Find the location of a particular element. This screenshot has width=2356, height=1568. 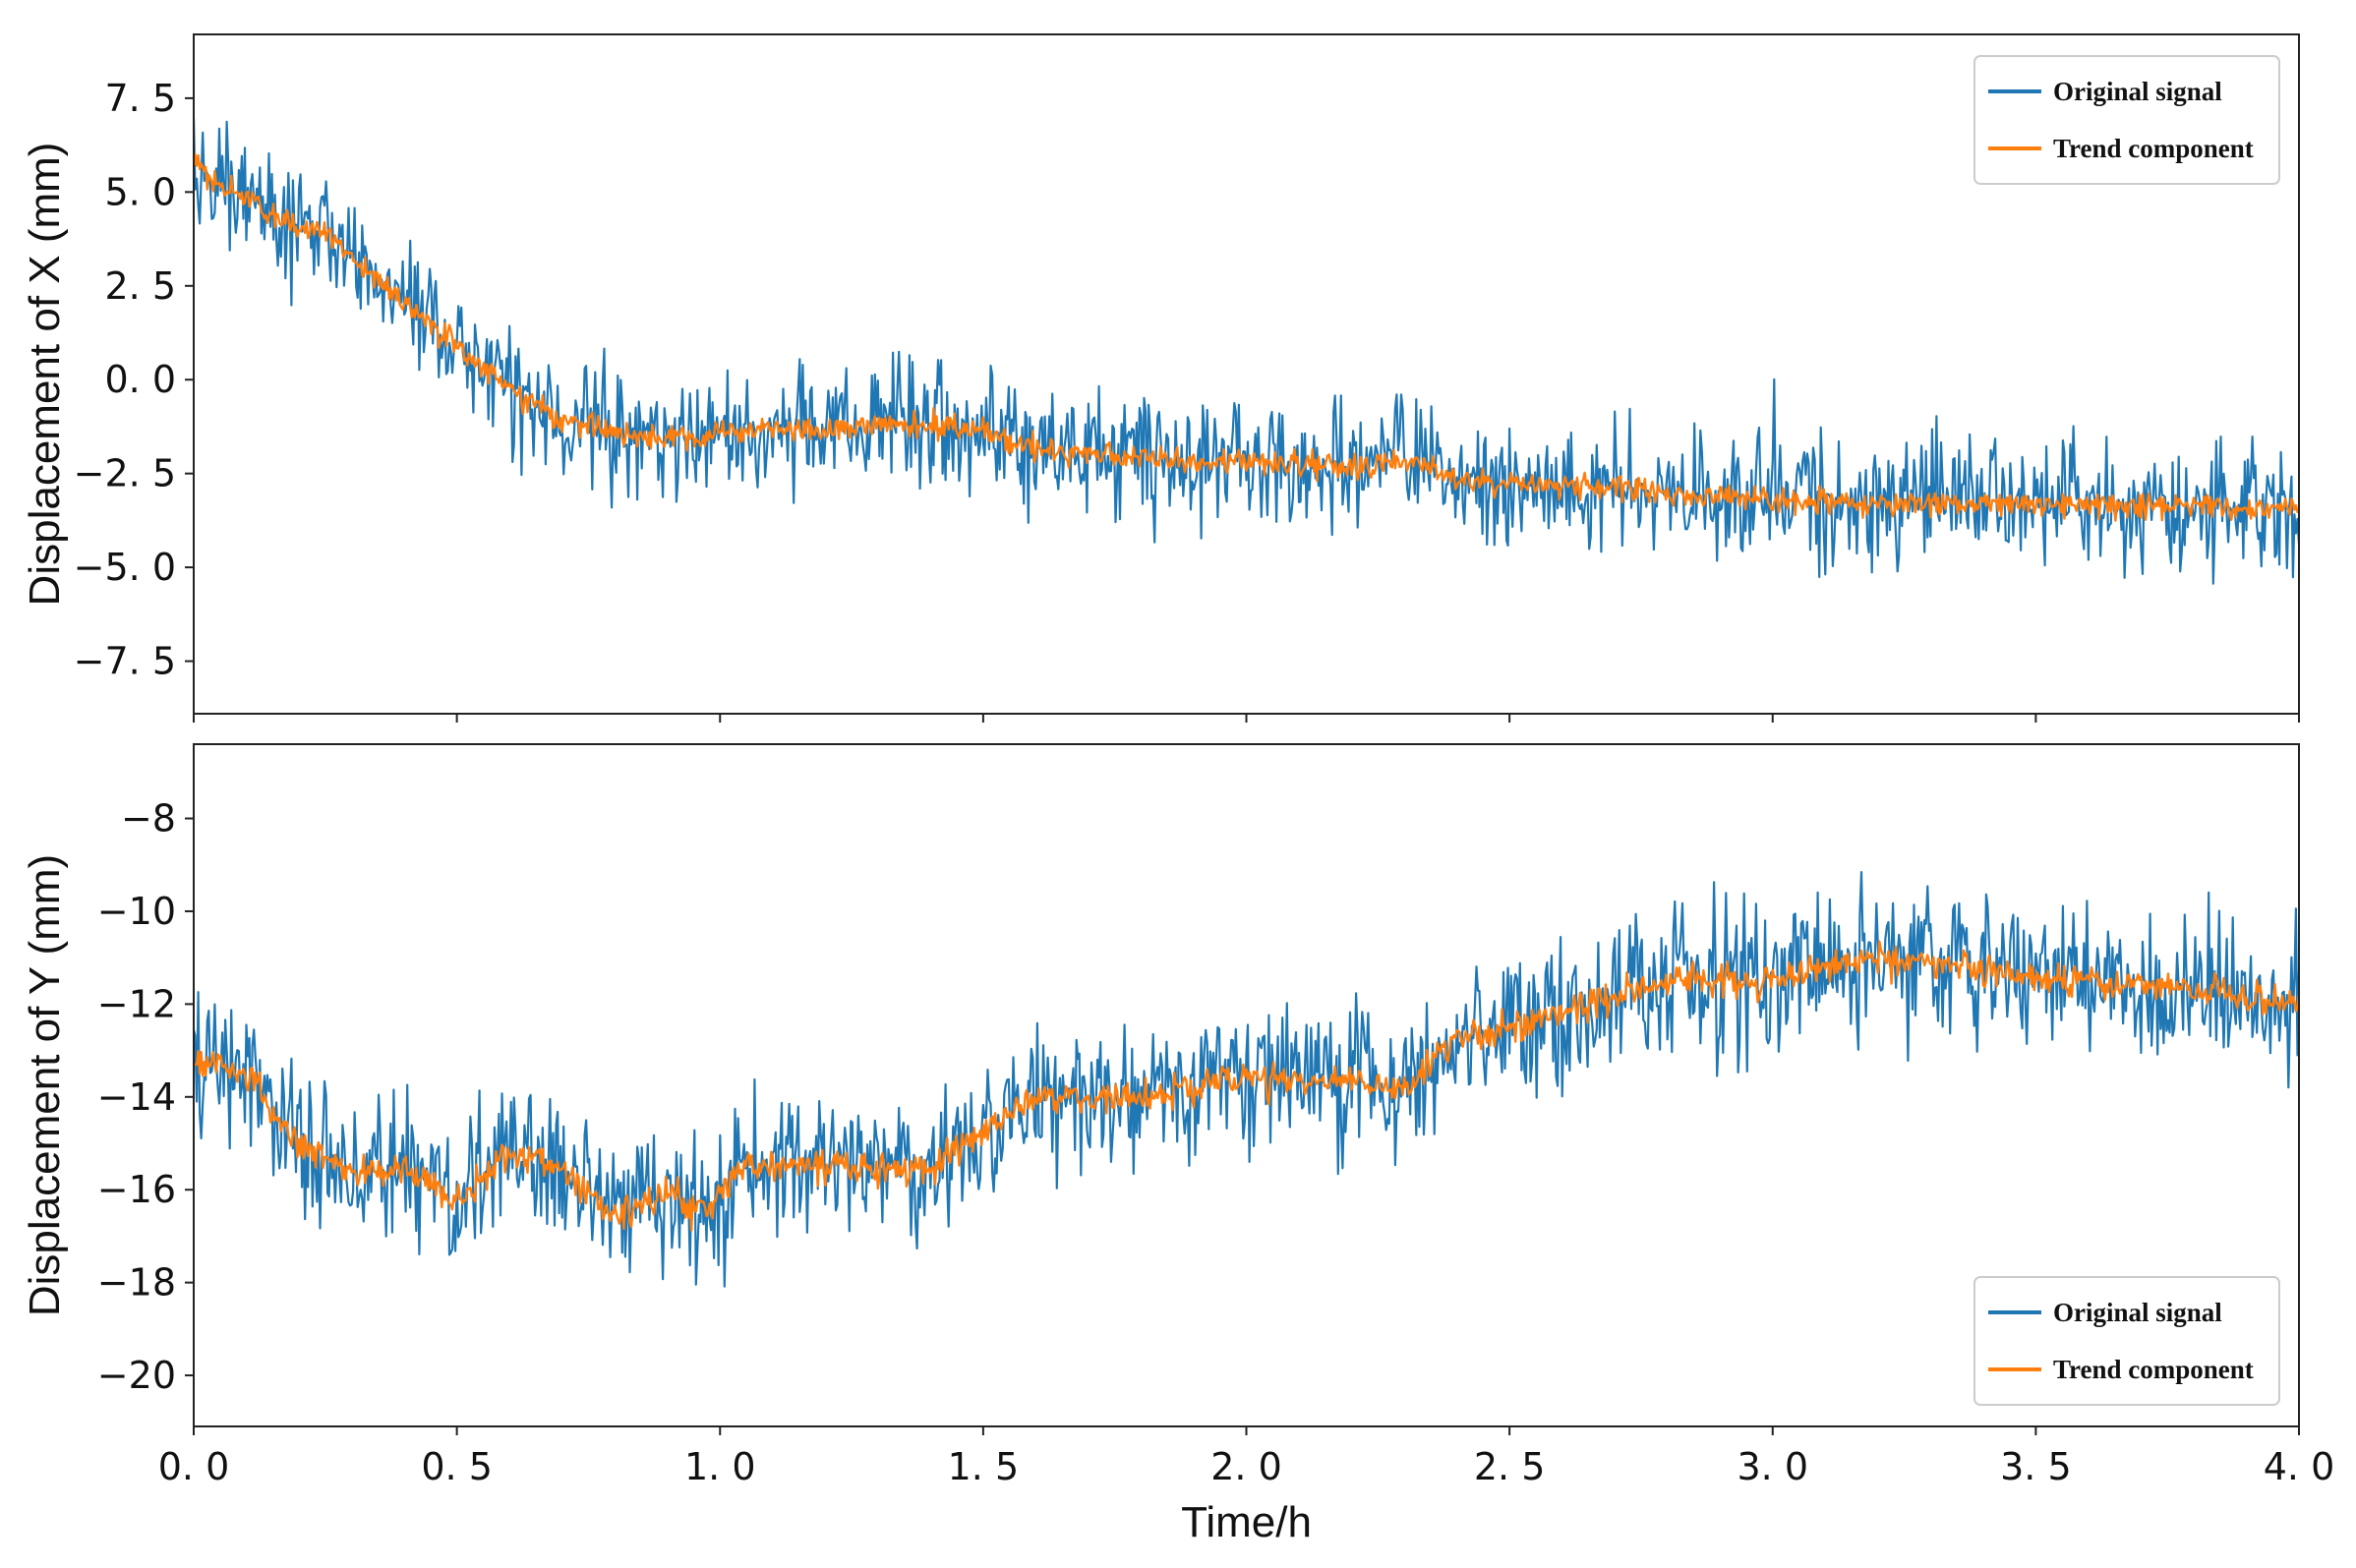

y-tick-label: −18 is located at coordinates (136, 1283).